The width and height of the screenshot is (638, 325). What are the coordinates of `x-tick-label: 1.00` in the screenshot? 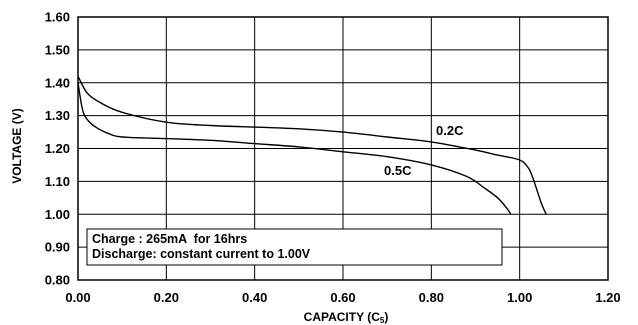 It's located at (519, 297).